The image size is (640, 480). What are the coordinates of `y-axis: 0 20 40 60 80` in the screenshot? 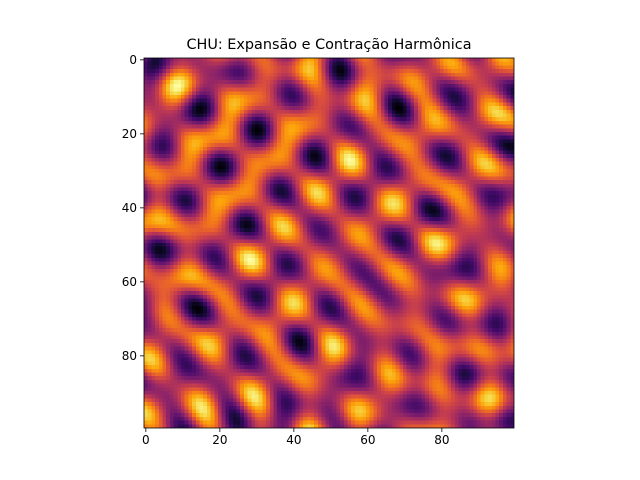 It's located at (133, 208).